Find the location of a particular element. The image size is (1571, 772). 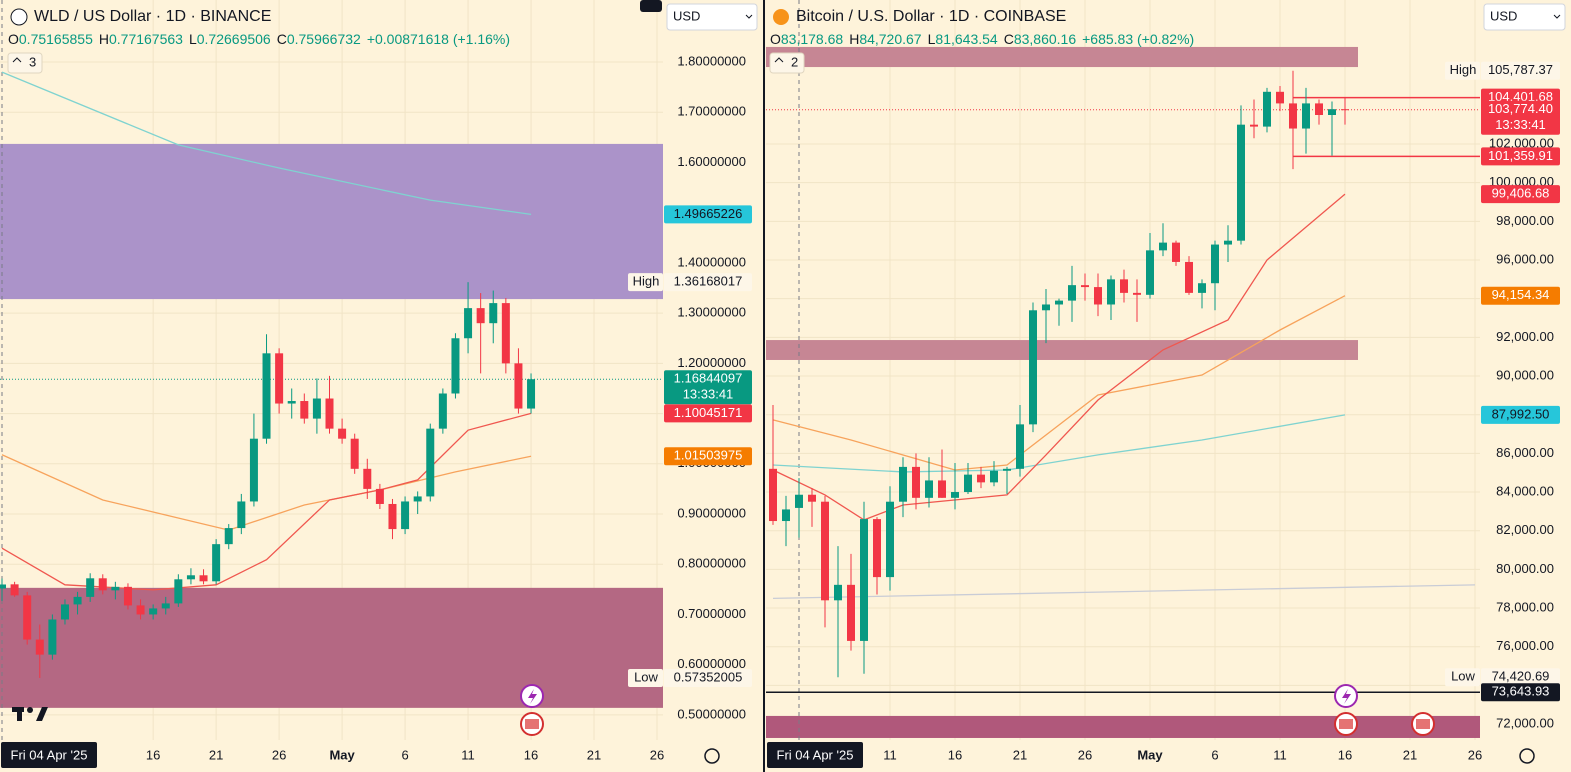

price-label: 74,420.69 is located at coordinates (1521, 676).